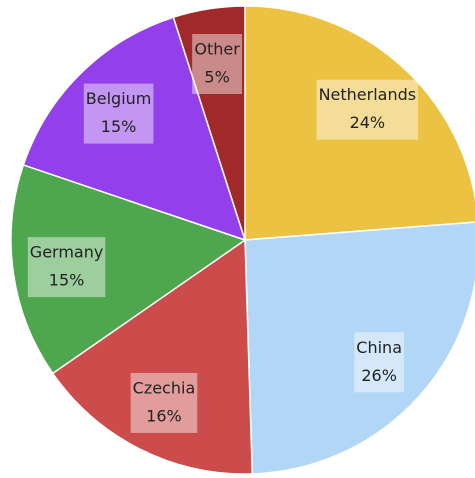  What do you see at coordinates (67, 252) in the screenshot?
I see `slice-name: Germany` at bounding box center [67, 252].